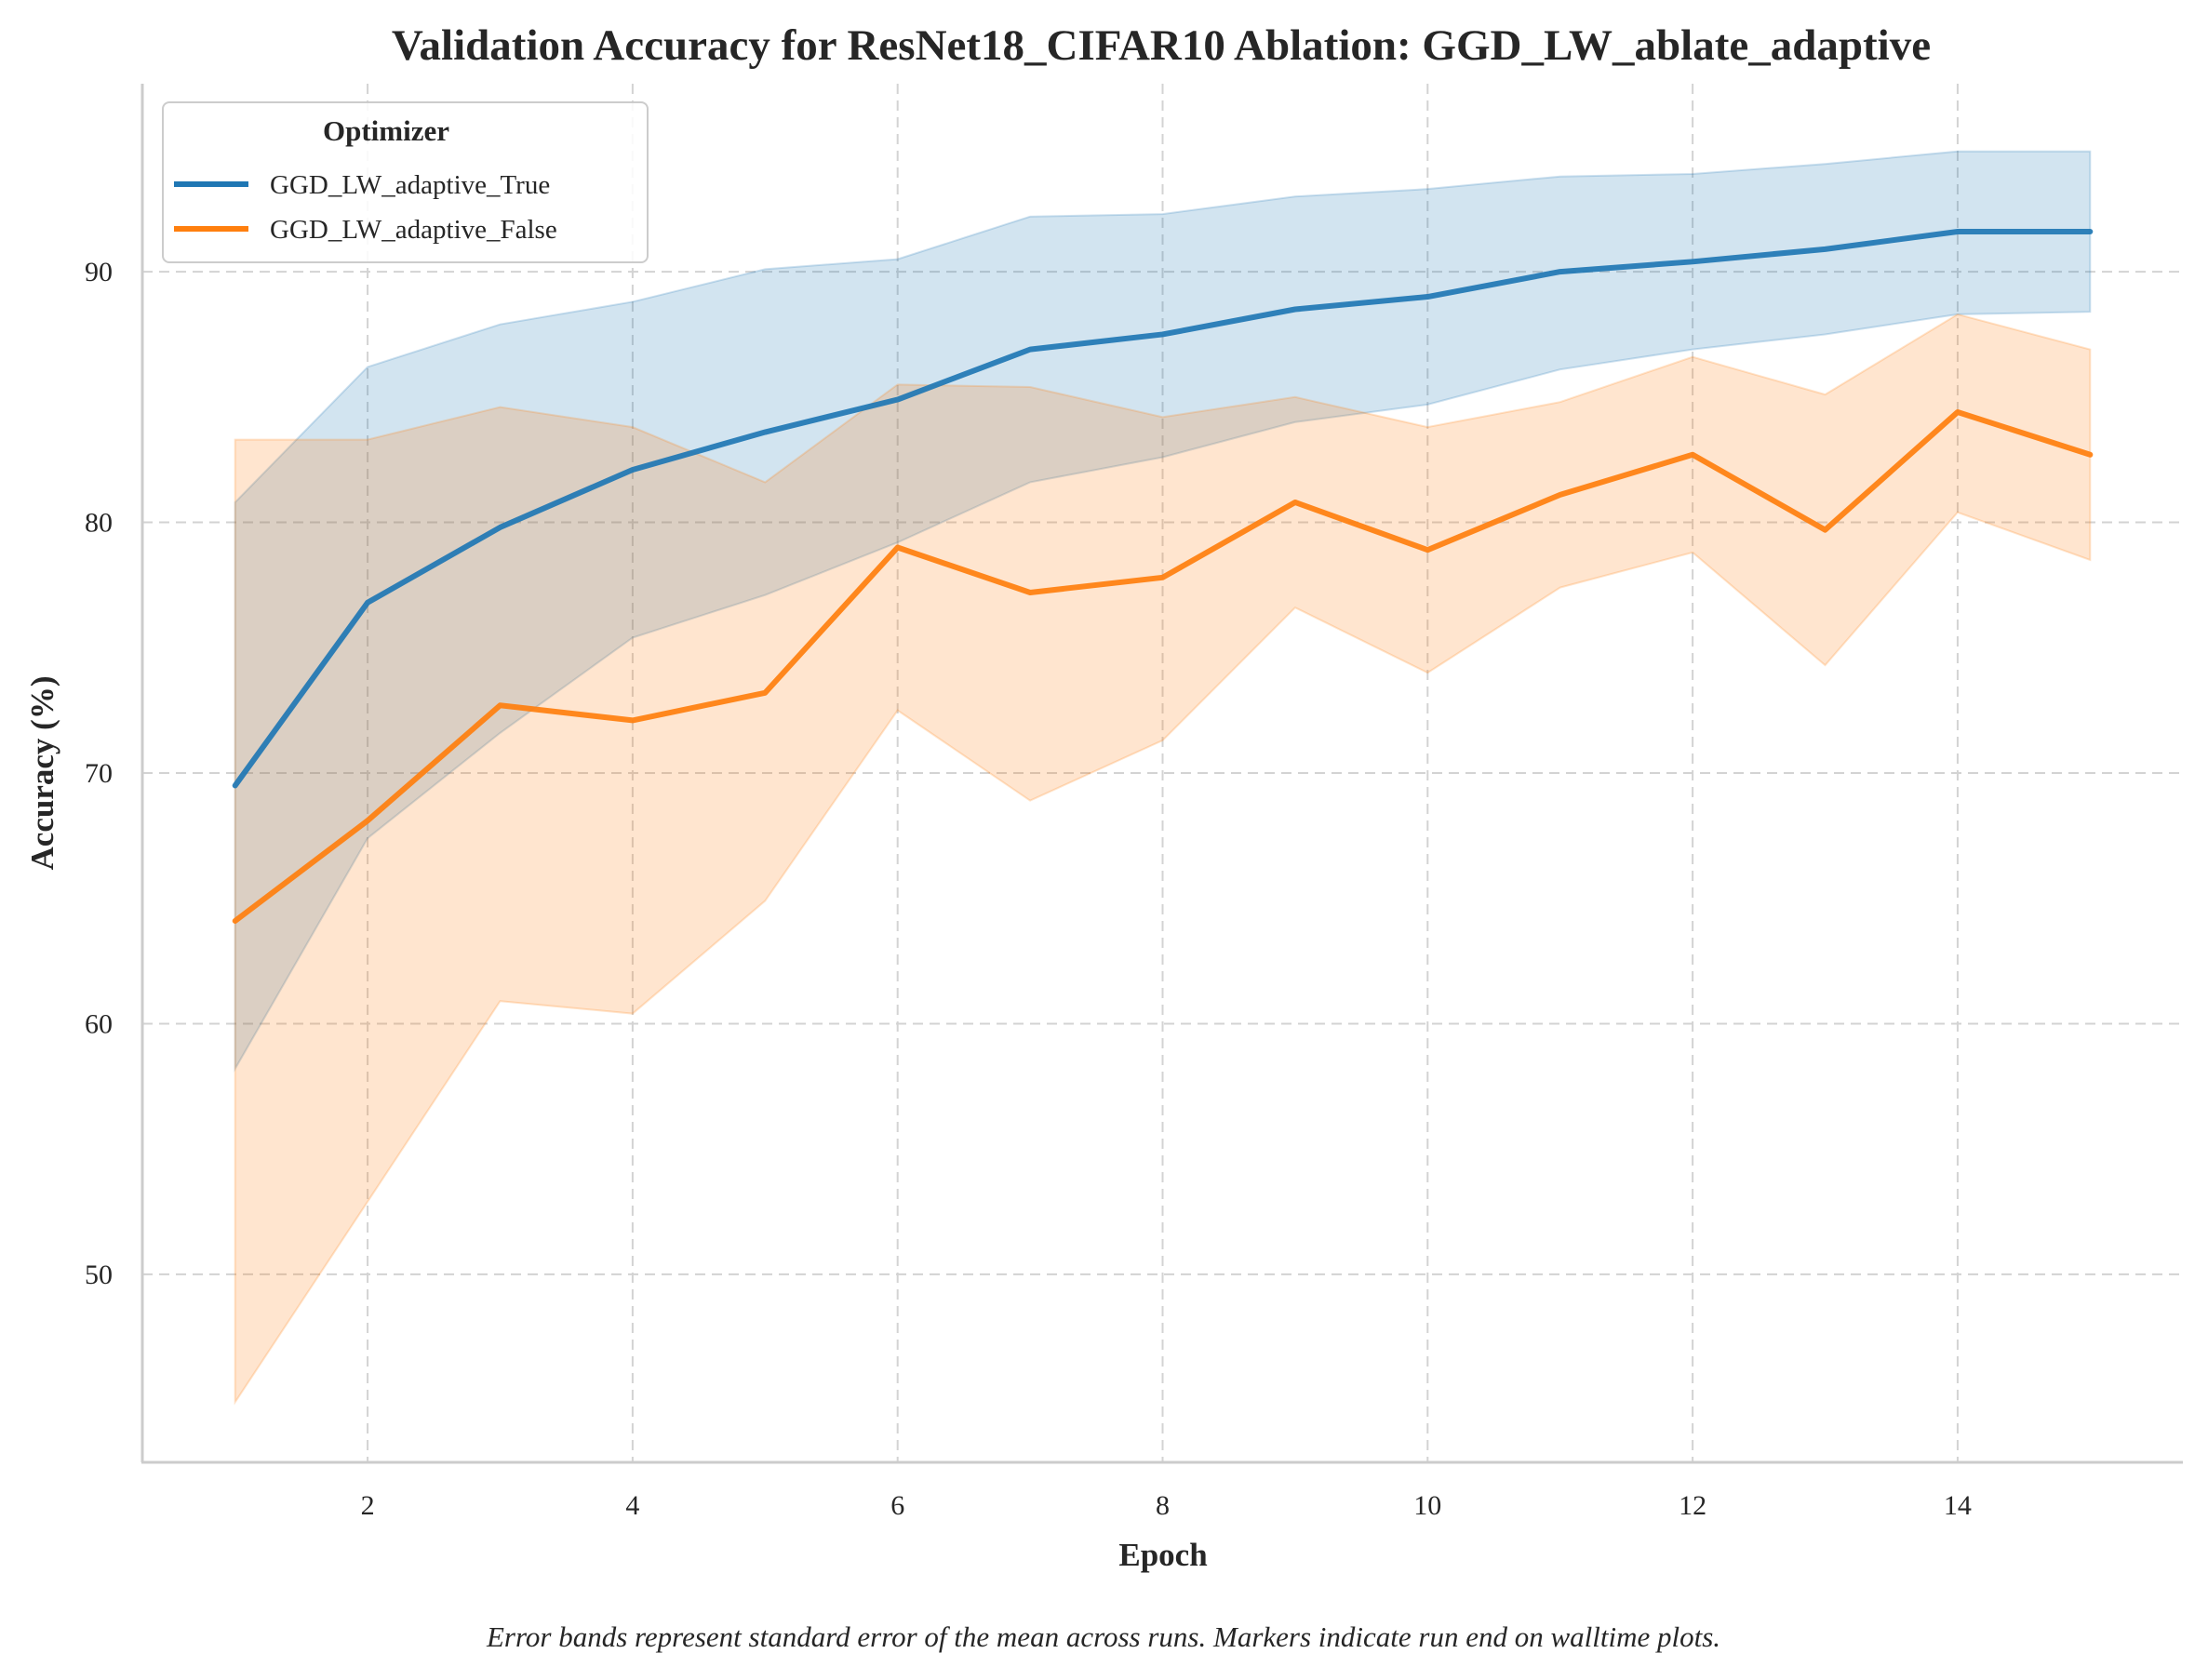 Image resolution: width=2208 pixels, height=1680 pixels. I want to click on y-tick-label: 60, so click(99, 1023).